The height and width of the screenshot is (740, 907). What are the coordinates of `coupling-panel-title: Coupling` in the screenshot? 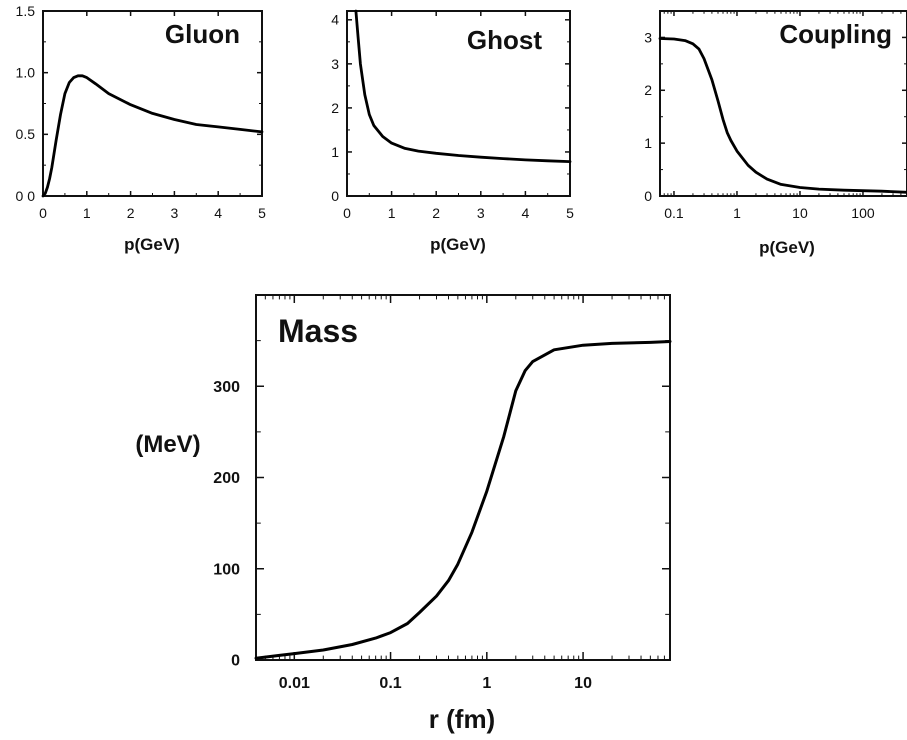 It's located at (835, 34).